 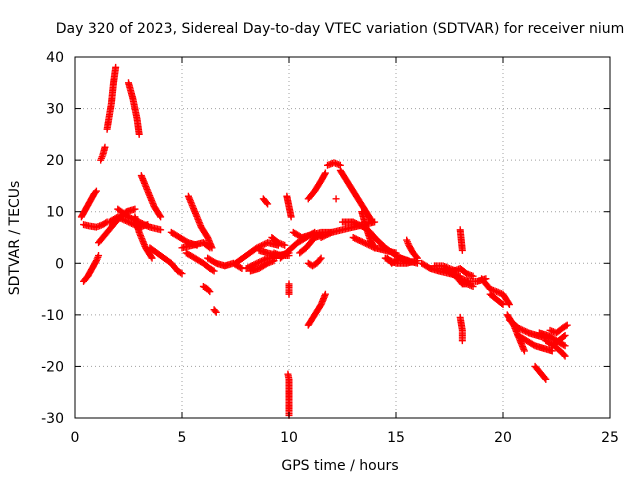 I want to click on y-tick-label: 40, so click(x=55, y=58).